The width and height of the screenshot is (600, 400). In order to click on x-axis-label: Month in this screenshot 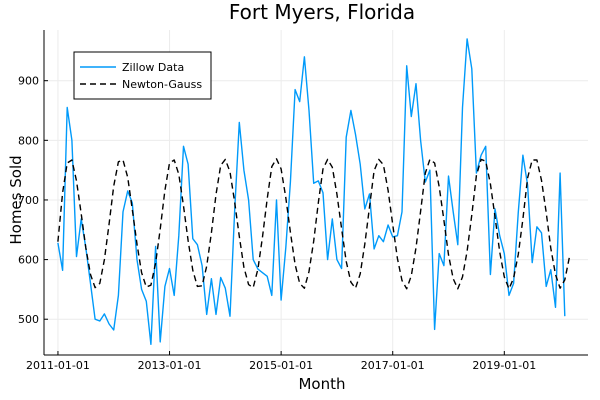, I will do `click(321, 384)`.